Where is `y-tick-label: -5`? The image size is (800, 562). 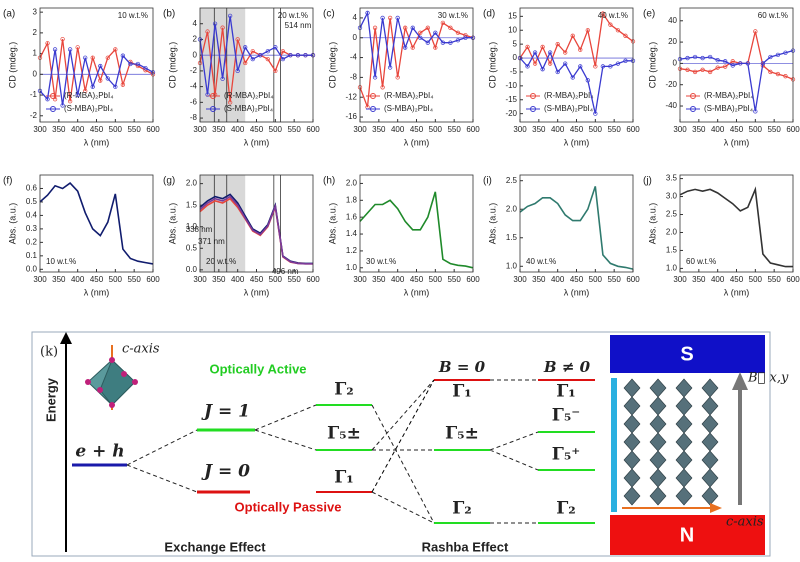 y-tick-label: -5 is located at coordinates (514, 71).